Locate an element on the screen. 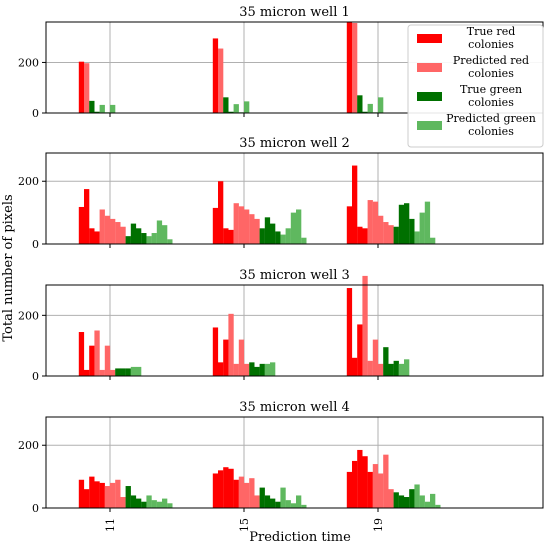  y-axis-label: Total number of pixels is located at coordinates (8, 267).